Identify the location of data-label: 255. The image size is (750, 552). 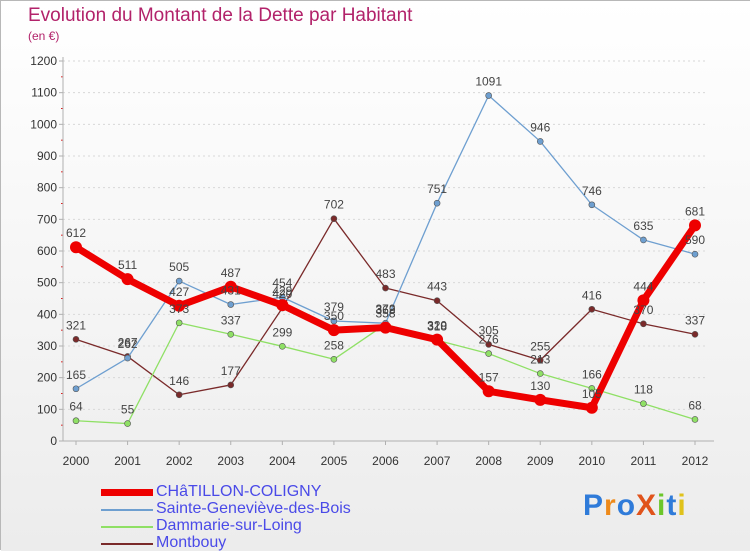
(540, 346).